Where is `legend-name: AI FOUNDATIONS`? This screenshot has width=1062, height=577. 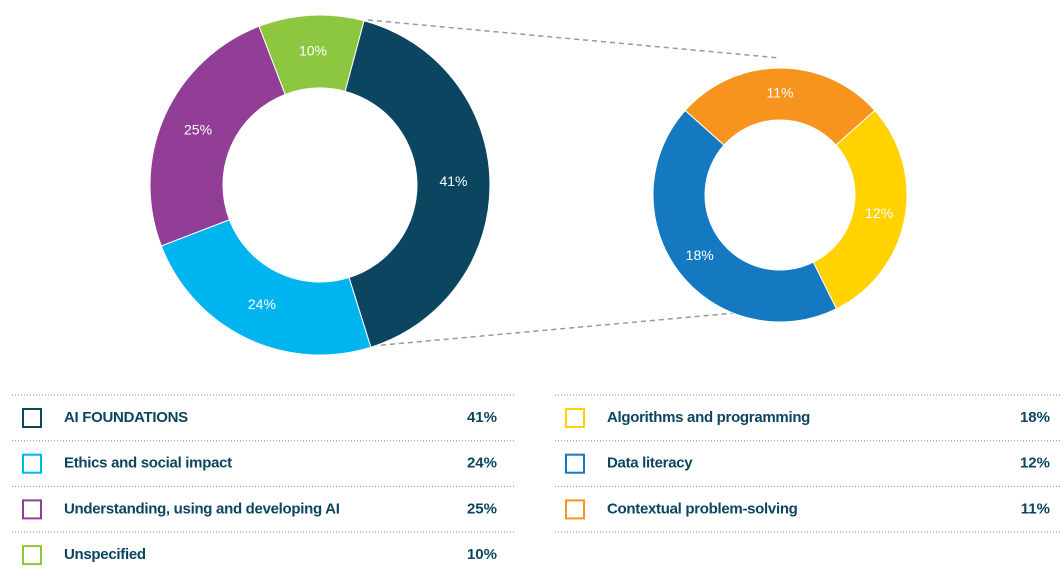
legend-name: AI FOUNDATIONS is located at coordinates (126, 417).